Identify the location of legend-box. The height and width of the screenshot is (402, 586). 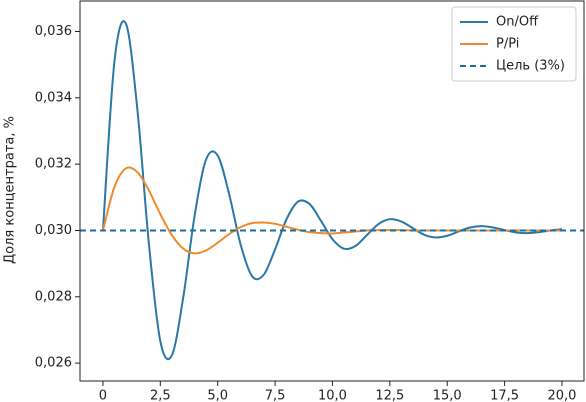
(514, 44).